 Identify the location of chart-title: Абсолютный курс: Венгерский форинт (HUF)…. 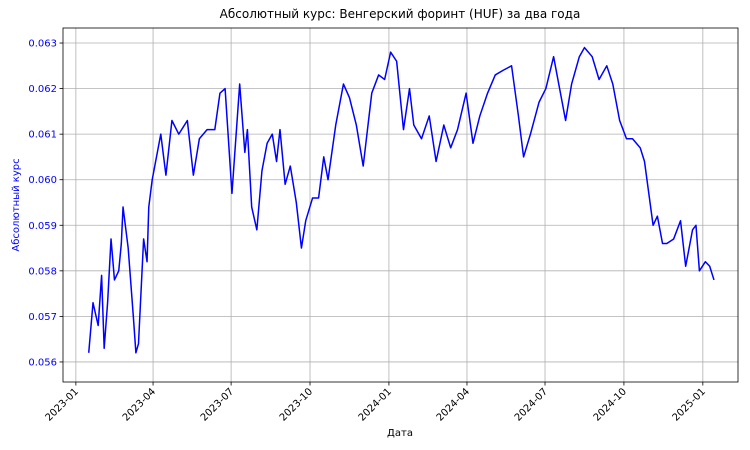
(400, 14).